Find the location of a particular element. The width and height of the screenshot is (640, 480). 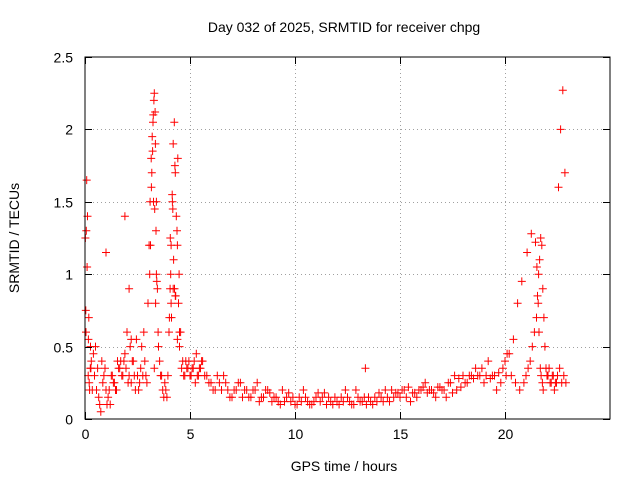

y-tick-label: 1.5 is located at coordinates (64, 203).